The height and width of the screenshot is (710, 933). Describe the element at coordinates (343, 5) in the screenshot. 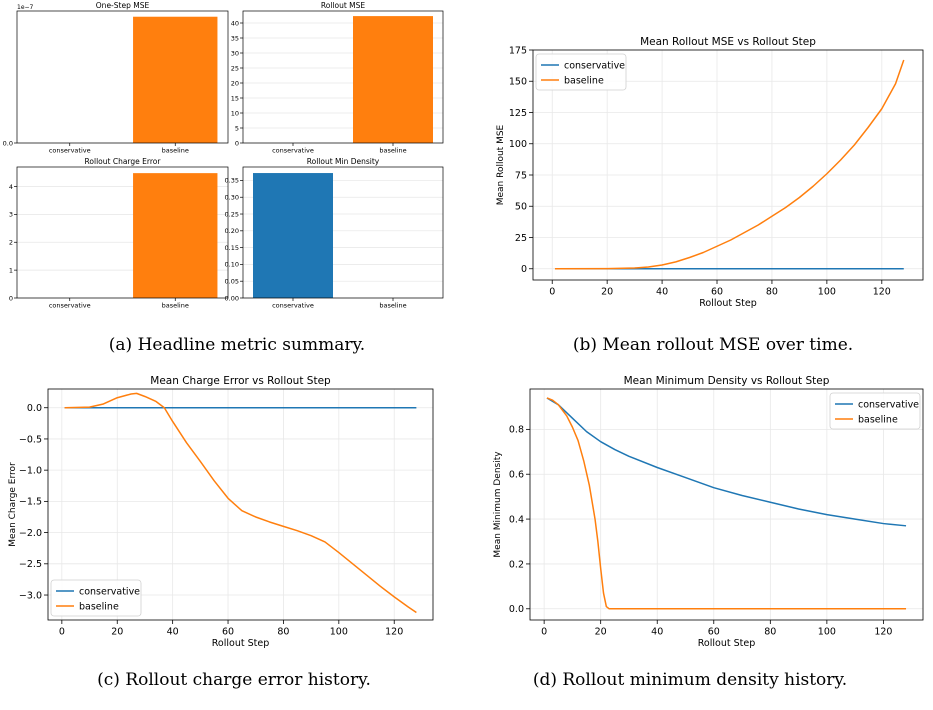

I see `chart-title: Rollout MSE` at that location.